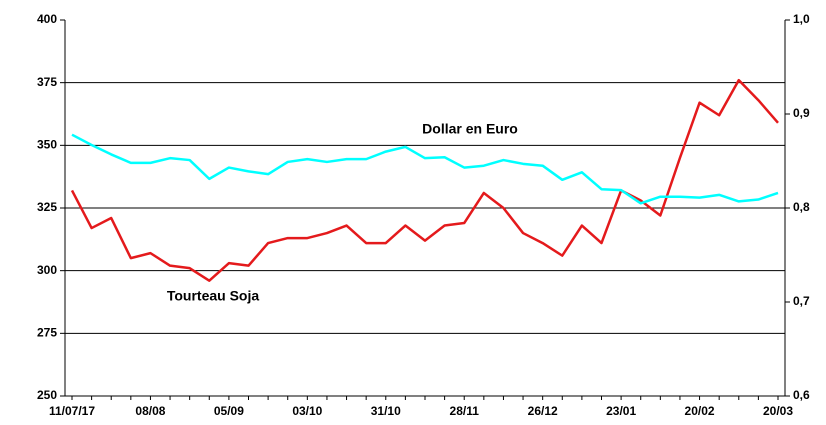 The height and width of the screenshot is (425, 826). I want to click on series-label: Dollar en Euro, so click(470, 129).